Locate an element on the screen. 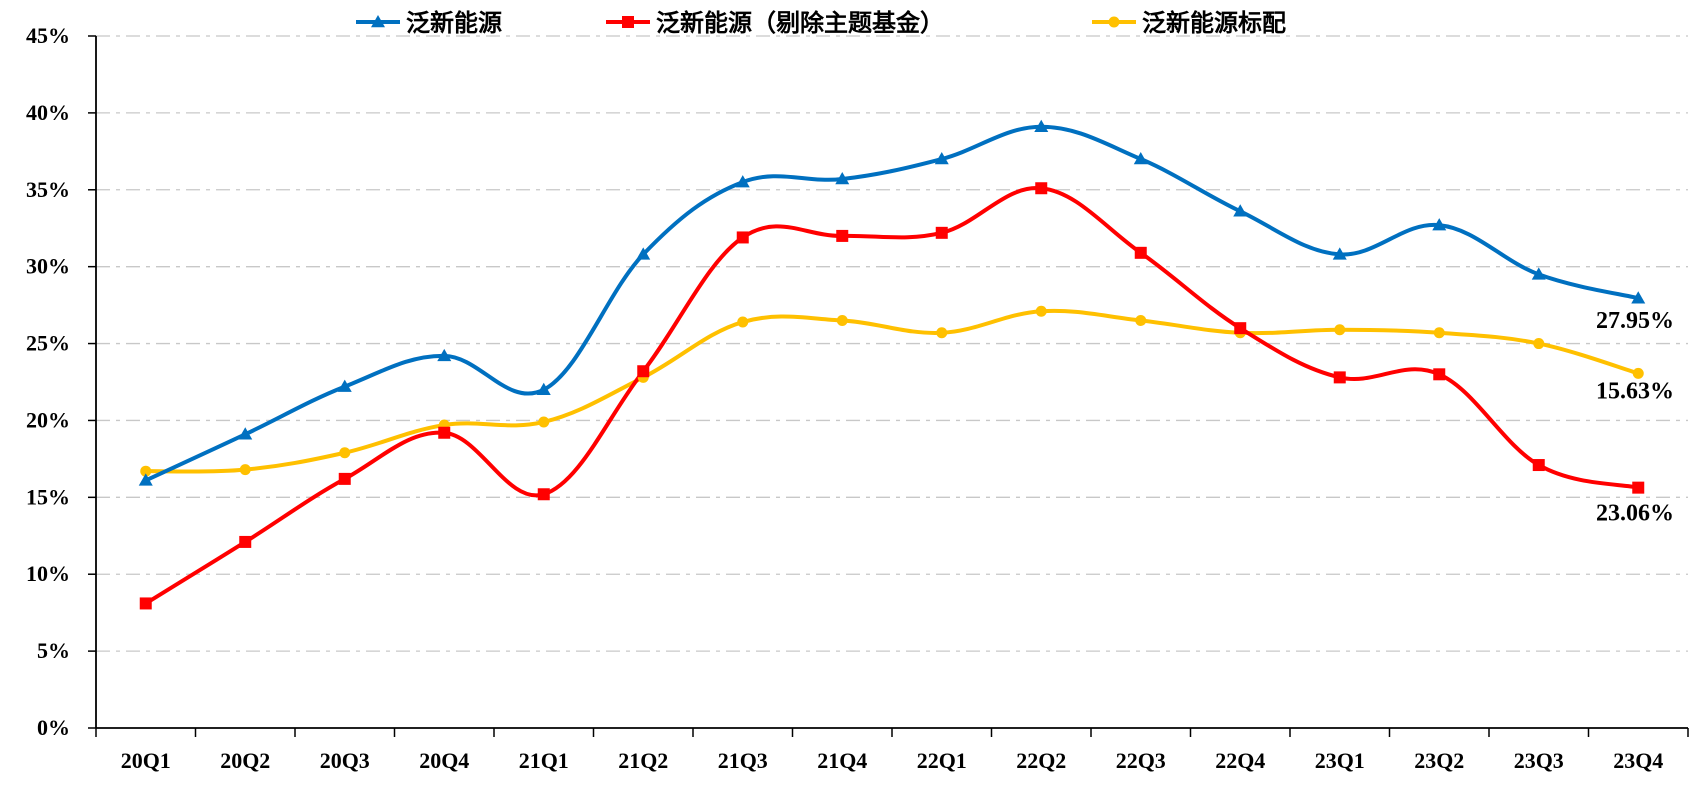  end-value-label: 23.06% is located at coordinates (1635, 514).